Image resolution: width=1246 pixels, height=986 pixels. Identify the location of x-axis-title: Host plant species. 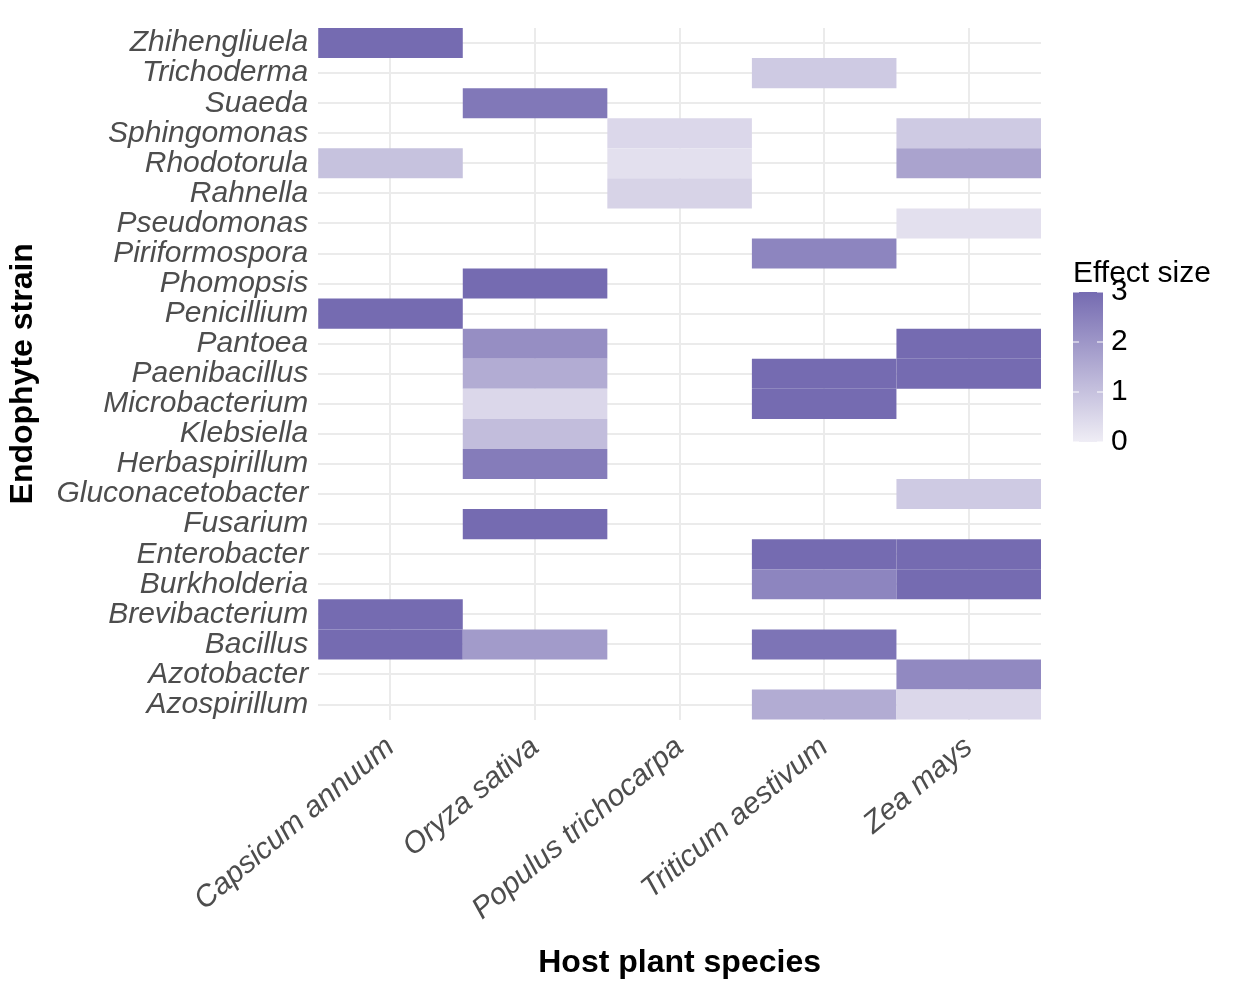
(679, 960).